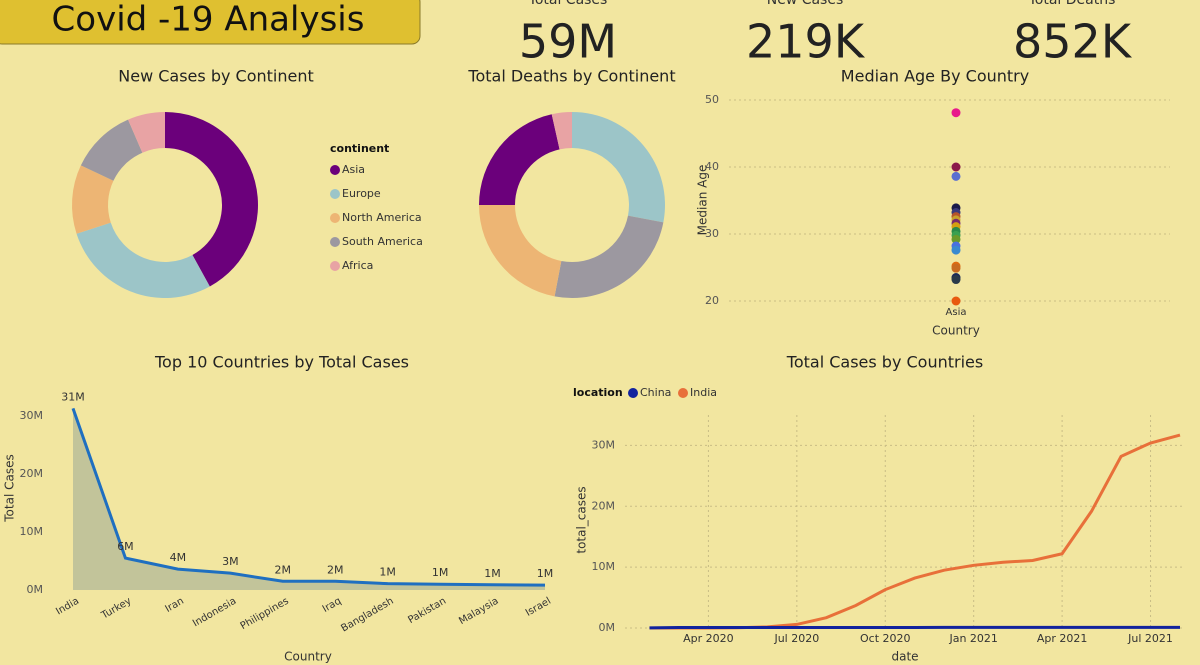 This screenshot has height=665, width=1200. I want to click on legend-title: continent, so click(359, 148).